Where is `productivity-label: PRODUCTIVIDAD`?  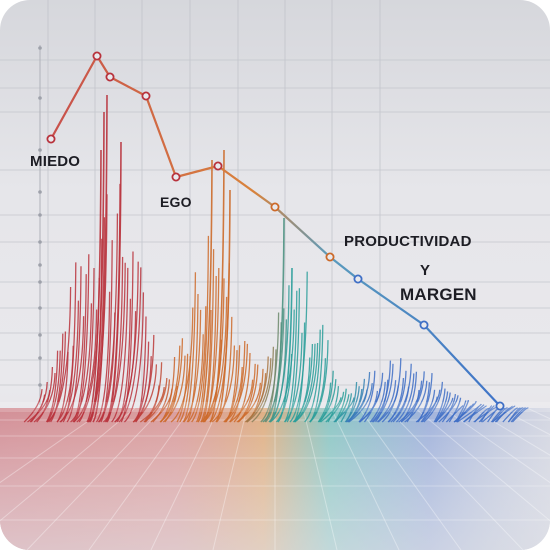
productivity-label: PRODUCTIVIDAD is located at coordinates (408, 241).